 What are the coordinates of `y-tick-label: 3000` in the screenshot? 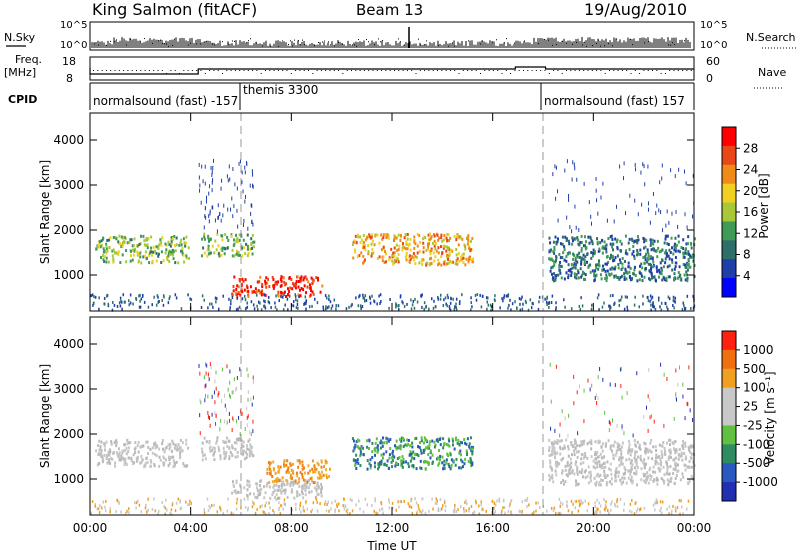 It's located at (68, 185).